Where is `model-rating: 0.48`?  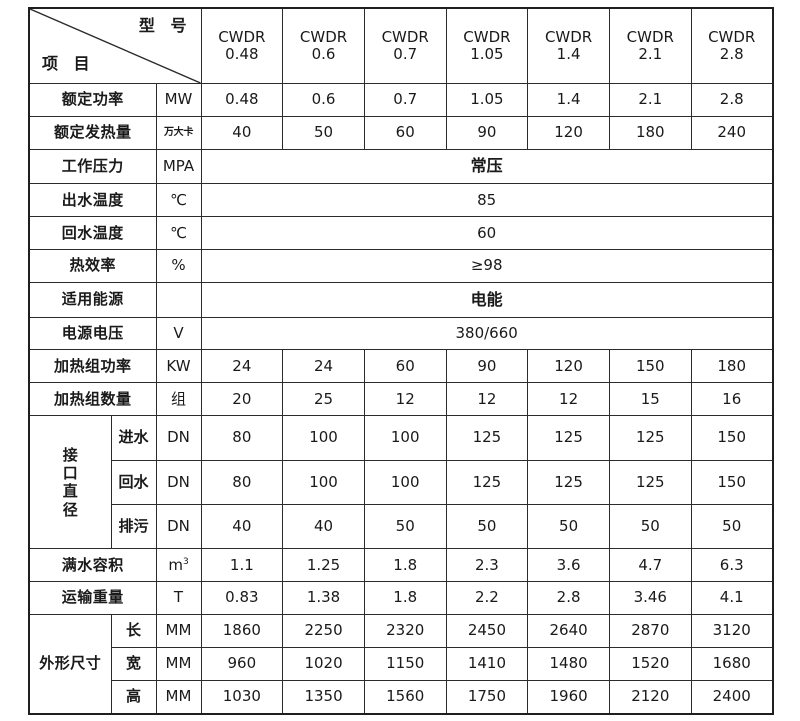
model-rating: 0.48 is located at coordinates (242, 54).